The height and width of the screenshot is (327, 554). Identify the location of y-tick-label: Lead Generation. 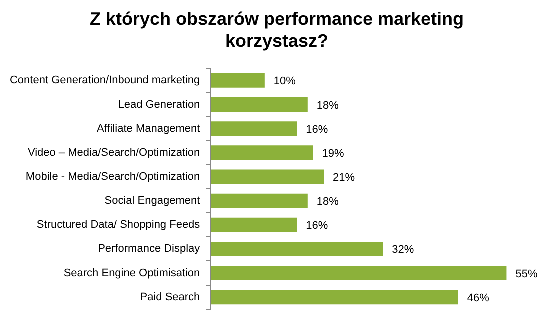
(159, 104).